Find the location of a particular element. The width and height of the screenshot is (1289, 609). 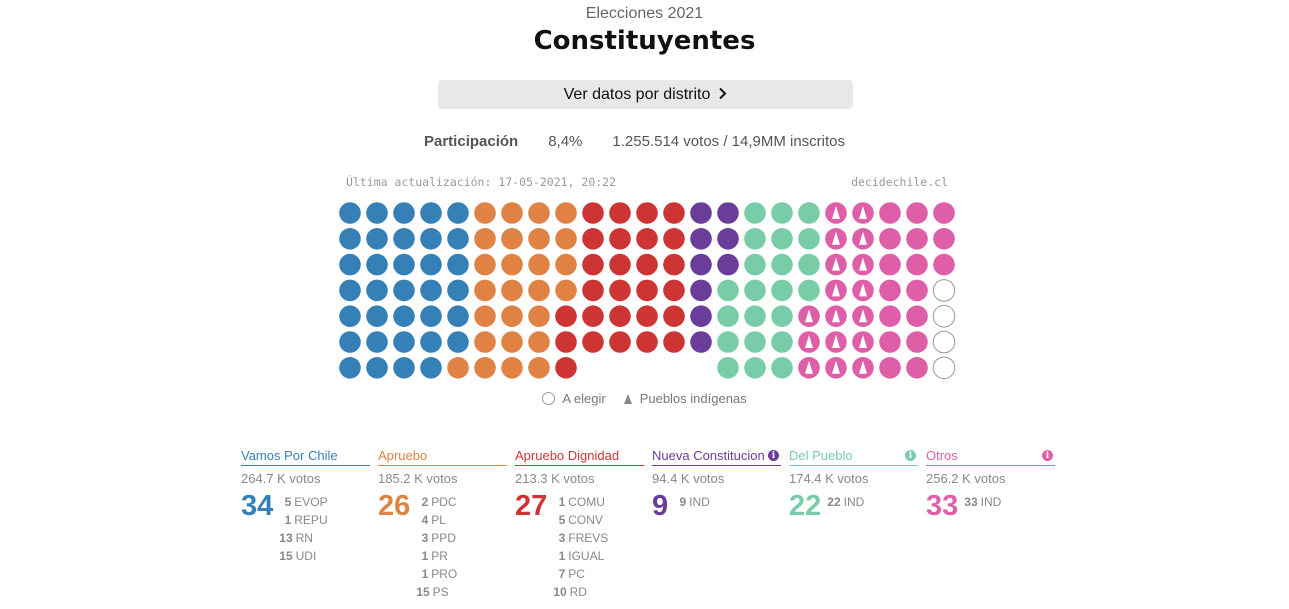

source-link: decidechile.cl is located at coordinates (899, 182).